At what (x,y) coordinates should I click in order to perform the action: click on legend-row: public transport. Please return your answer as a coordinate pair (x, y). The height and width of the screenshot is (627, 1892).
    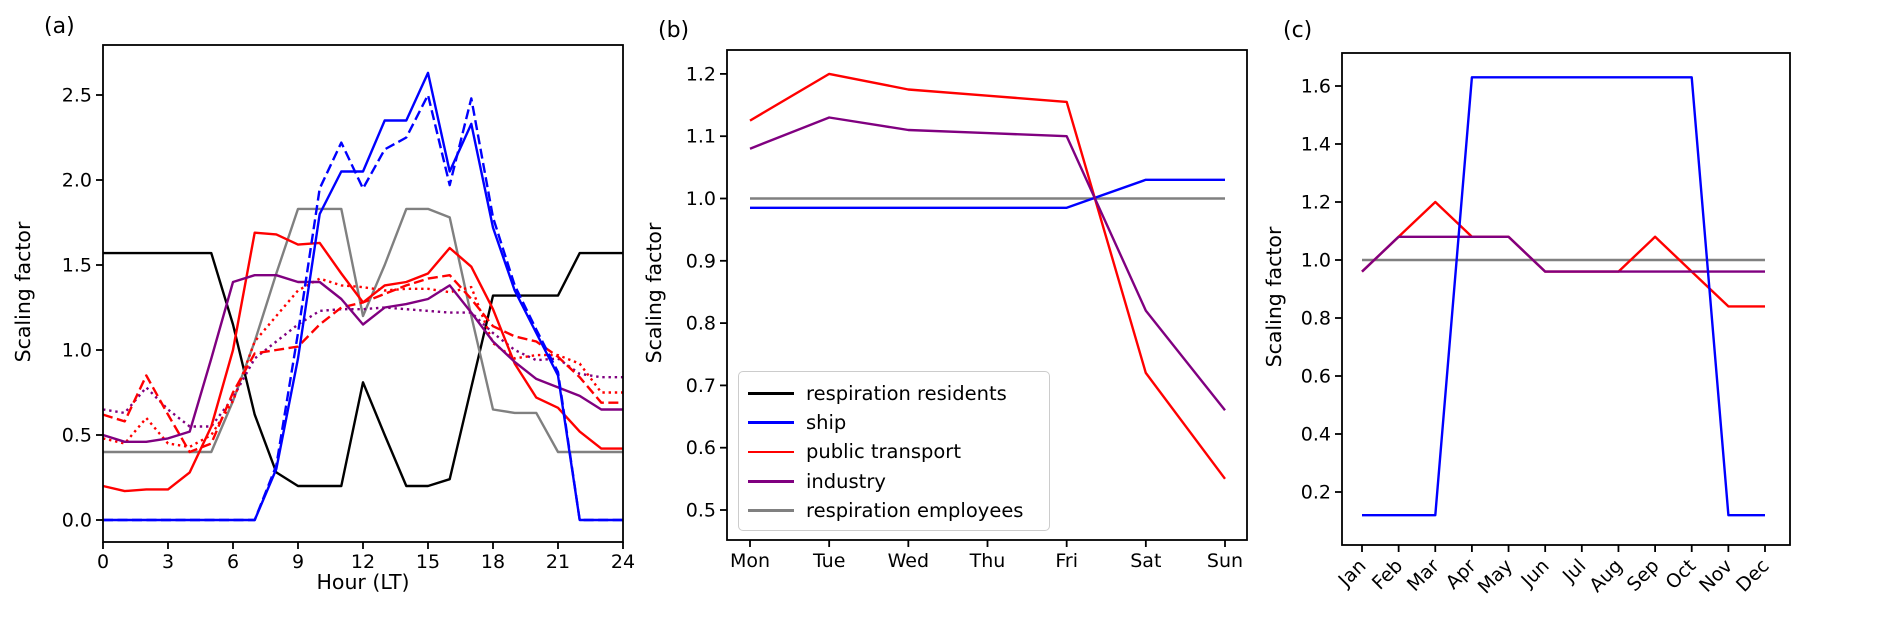
    Looking at the image, I should click on (894, 451).